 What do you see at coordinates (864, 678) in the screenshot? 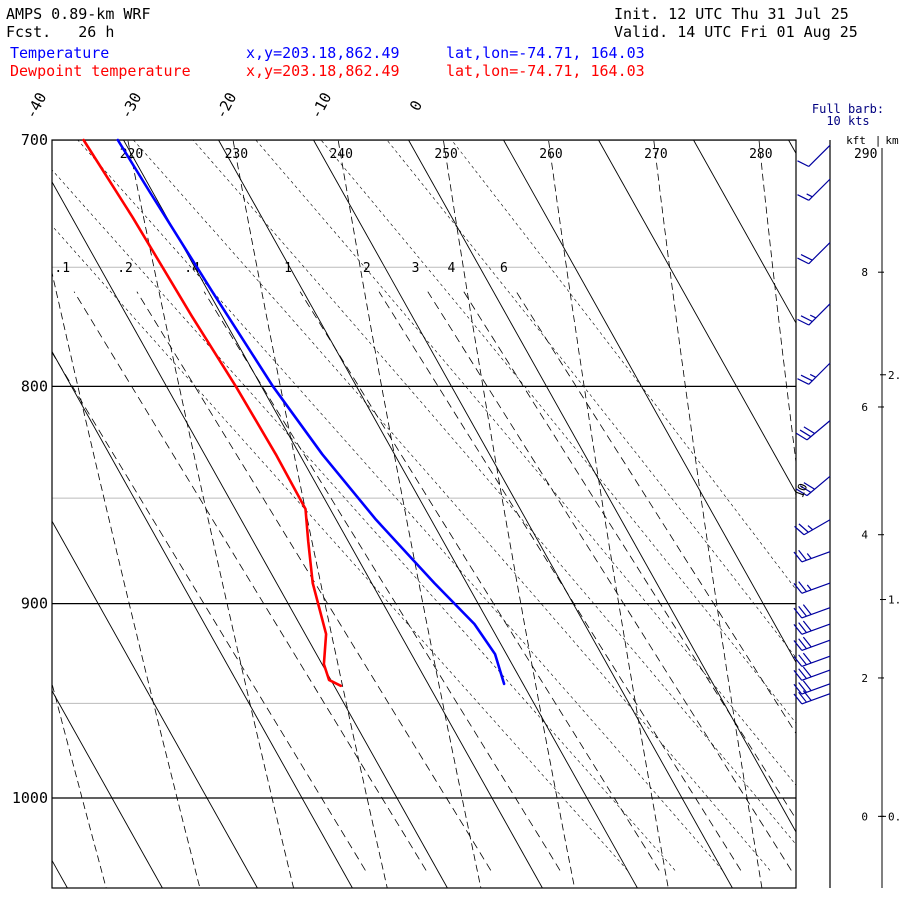
I see `kft-tick-label: 2` at bounding box center [864, 678].